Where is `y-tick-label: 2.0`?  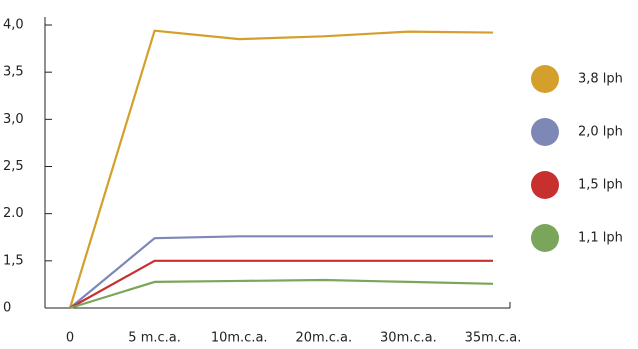 y-tick-label: 2.0 is located at coordinates (13, 213).